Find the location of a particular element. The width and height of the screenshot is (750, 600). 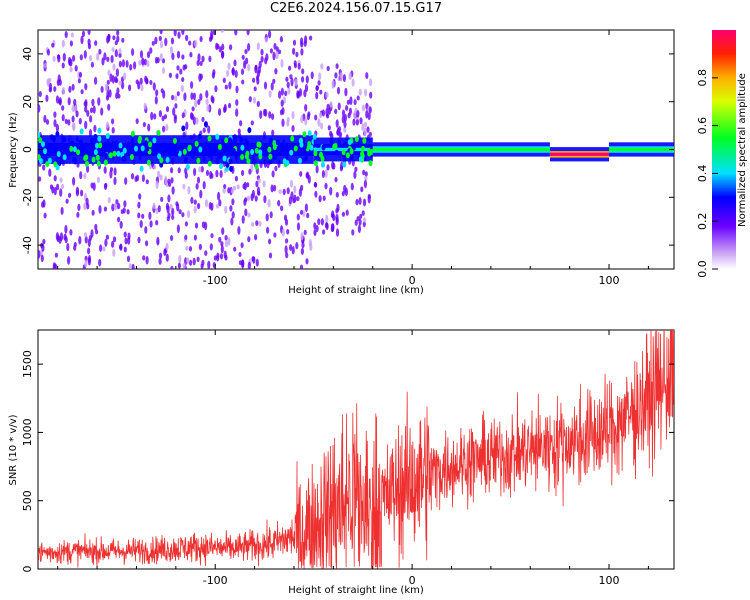

spectrogram-ytick-label: 0 is located at coordinates (27, 149).